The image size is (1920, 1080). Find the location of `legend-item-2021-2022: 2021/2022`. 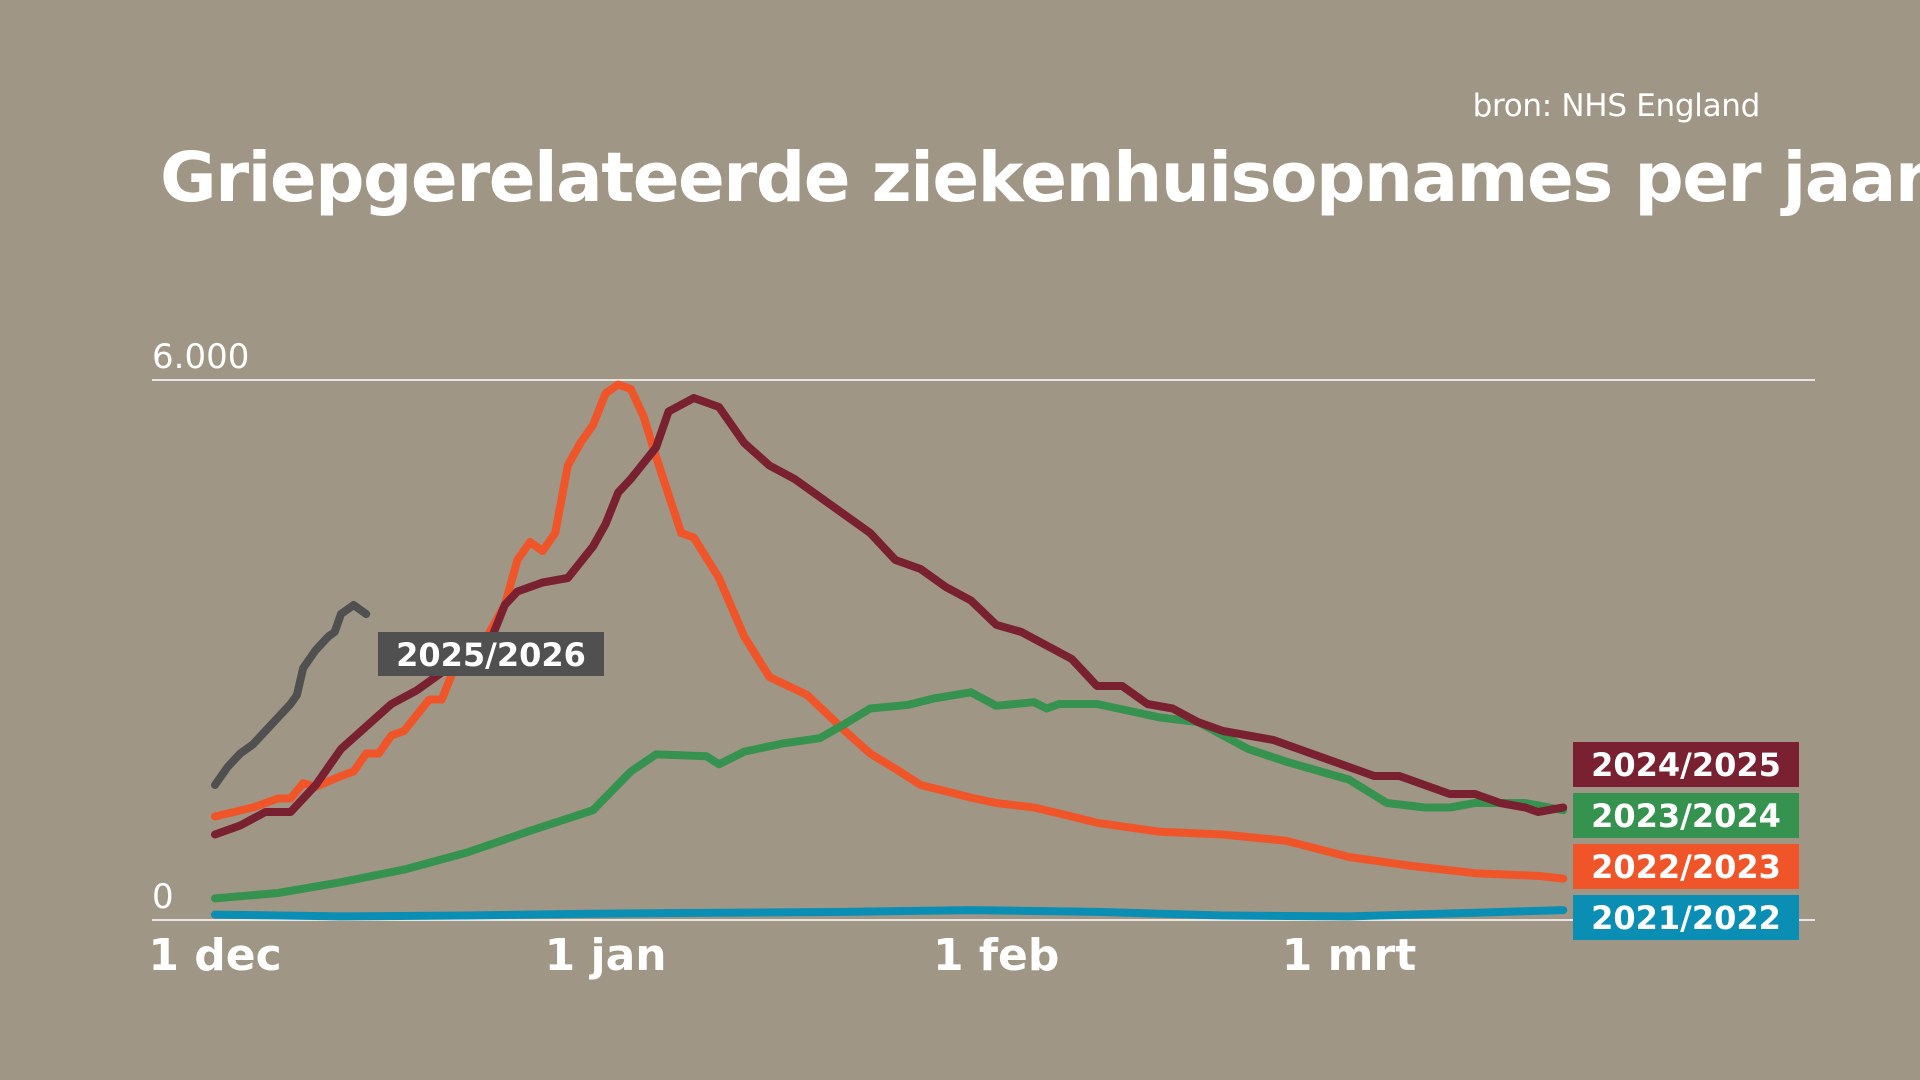

legend-item-2021-2022: 2021/2022 is located at coordinates (1686, 917).